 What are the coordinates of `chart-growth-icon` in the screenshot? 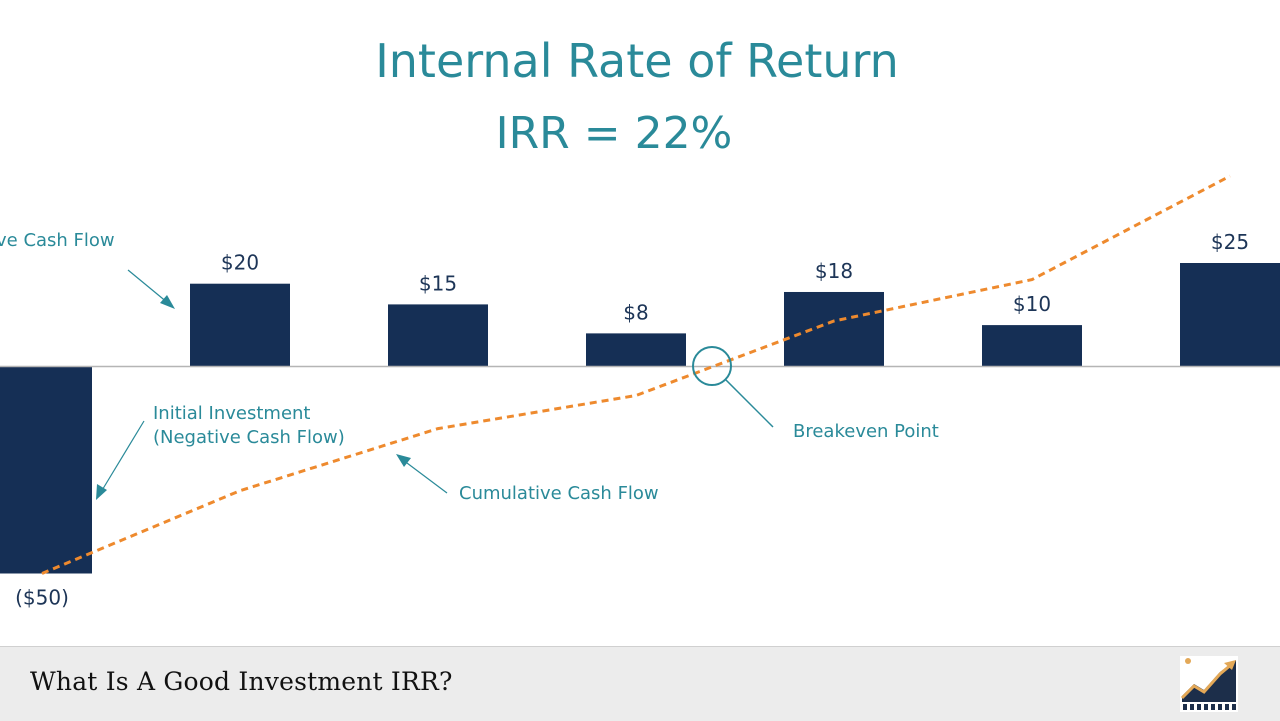 It's located at (1209, 684).